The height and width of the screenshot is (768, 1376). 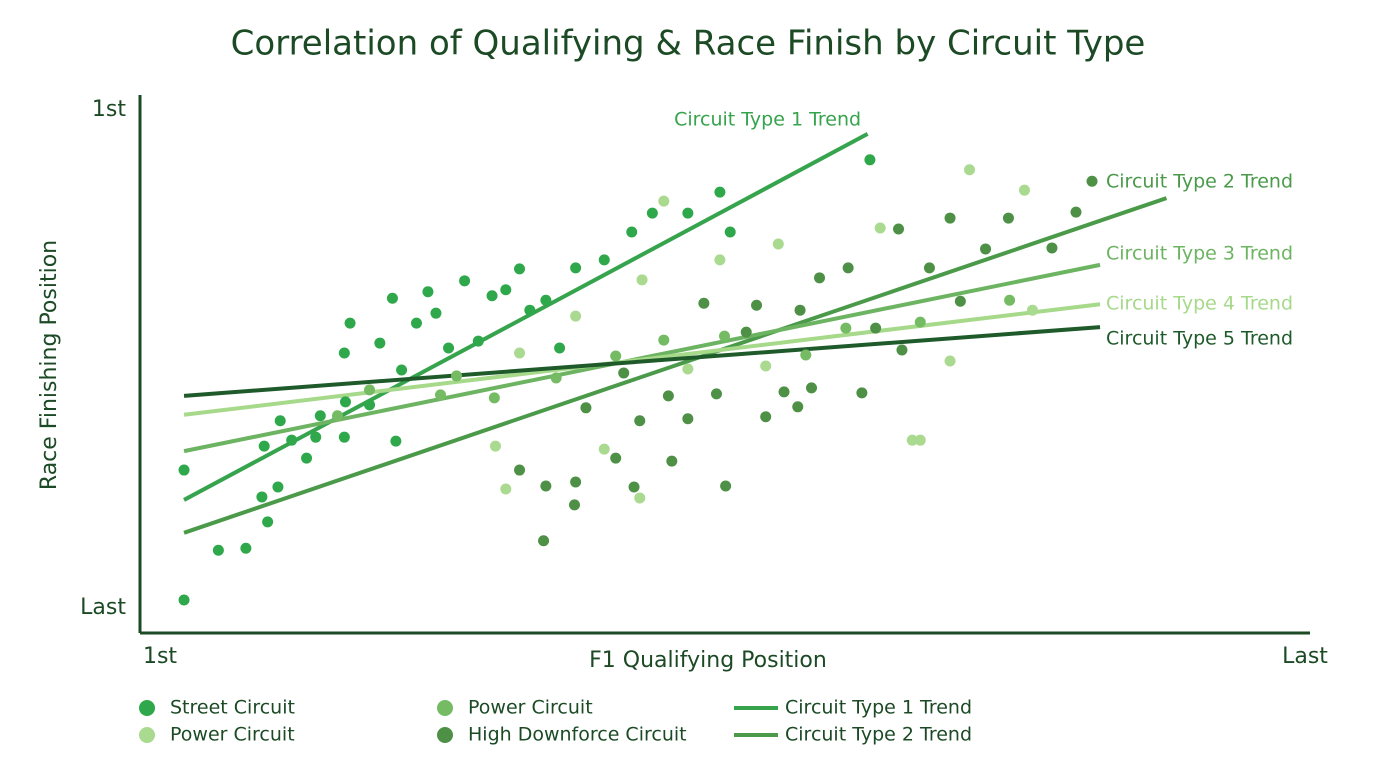 What do you see at coordinates (1199, 304) in the screenshot?
I see `trend-label: Circuit Type 4 Trend` at bounding box center [1199, 304].